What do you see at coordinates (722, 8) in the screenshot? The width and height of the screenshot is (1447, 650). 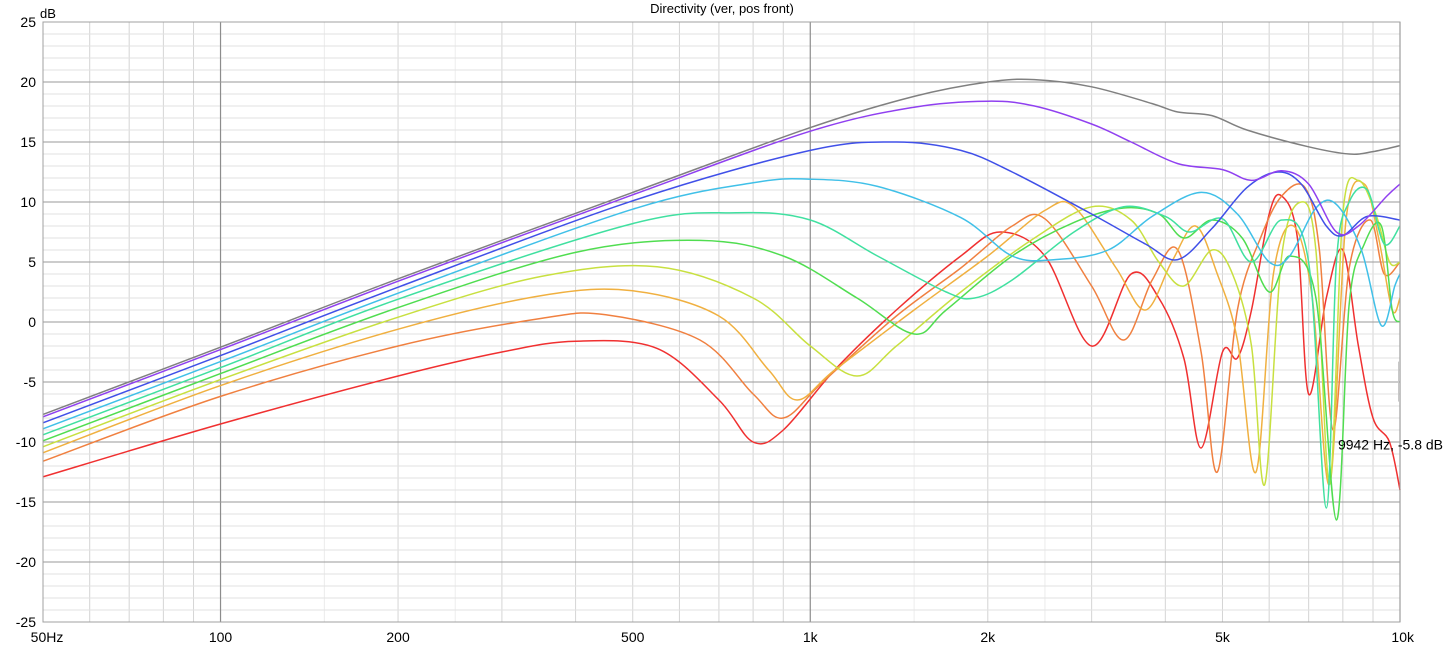 I see `chart-title: Directivity (ver, pos front)` at bounding box center [722, 8].